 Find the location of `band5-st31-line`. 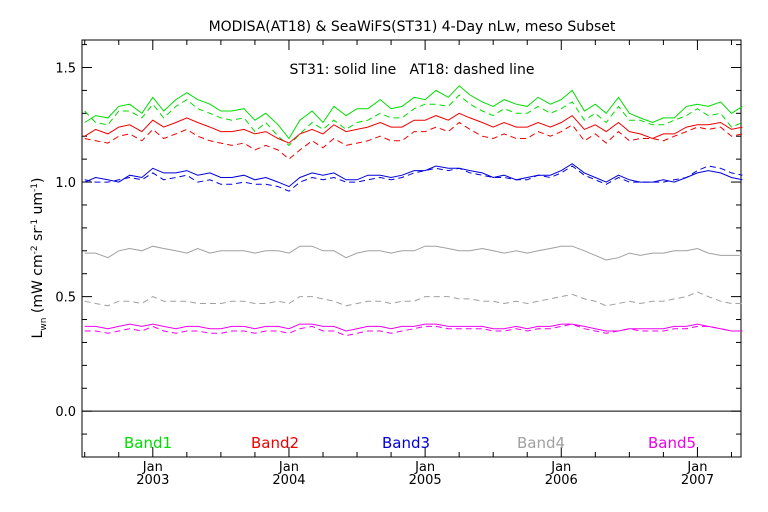

band5-st31-line is located at coordinates (413, 327).